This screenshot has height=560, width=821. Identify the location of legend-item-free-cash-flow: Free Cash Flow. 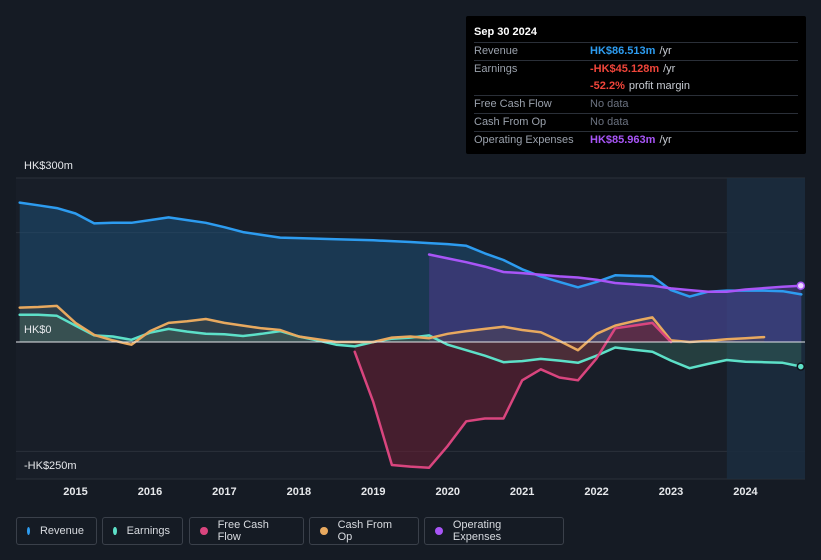
(246, 531).